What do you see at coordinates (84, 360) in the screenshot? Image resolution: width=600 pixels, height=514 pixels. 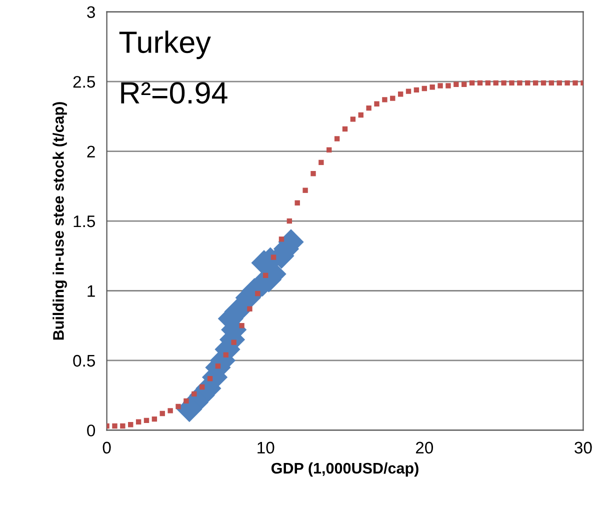 I see `y-tick-label: 0.5` at bounding box center [84, 360].